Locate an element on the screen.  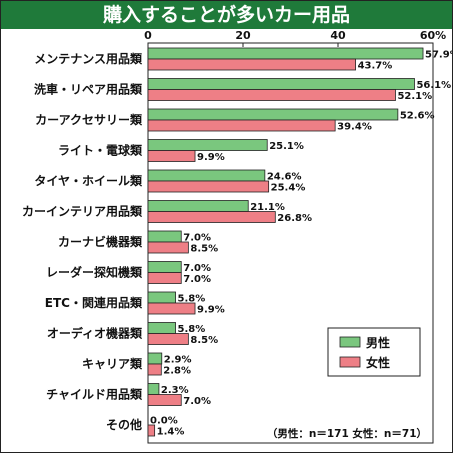
category-label: カーインテリア用品類 is located at coordinates (82, 211).